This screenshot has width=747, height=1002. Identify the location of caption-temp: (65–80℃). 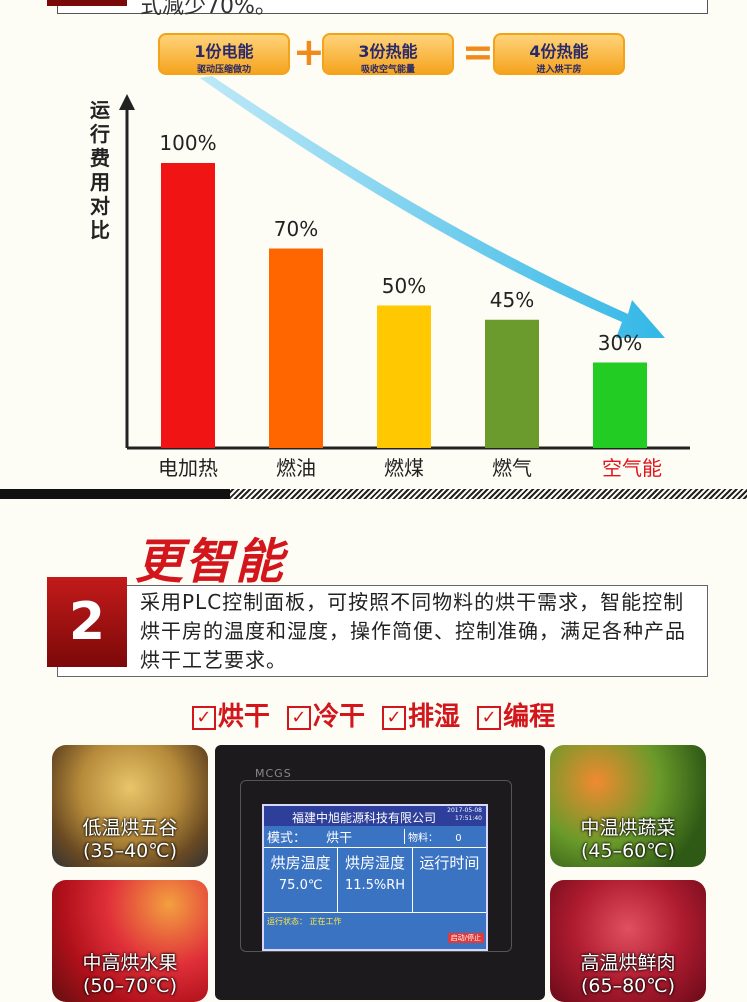
(628, 986).